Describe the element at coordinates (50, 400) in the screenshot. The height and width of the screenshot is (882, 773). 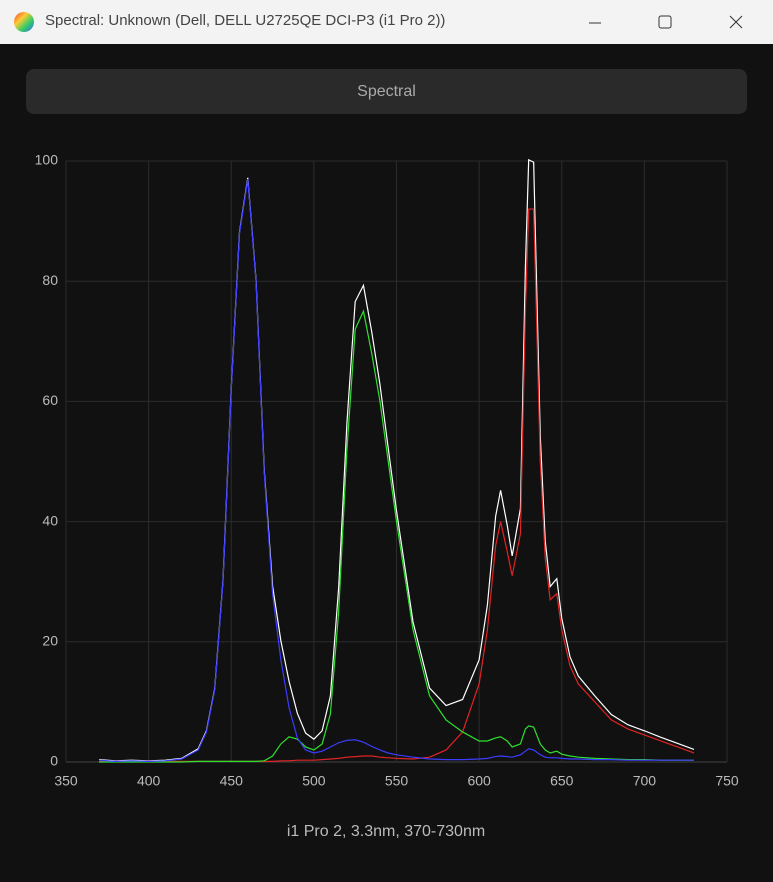
I see `y-tick-label: 60` at that location.